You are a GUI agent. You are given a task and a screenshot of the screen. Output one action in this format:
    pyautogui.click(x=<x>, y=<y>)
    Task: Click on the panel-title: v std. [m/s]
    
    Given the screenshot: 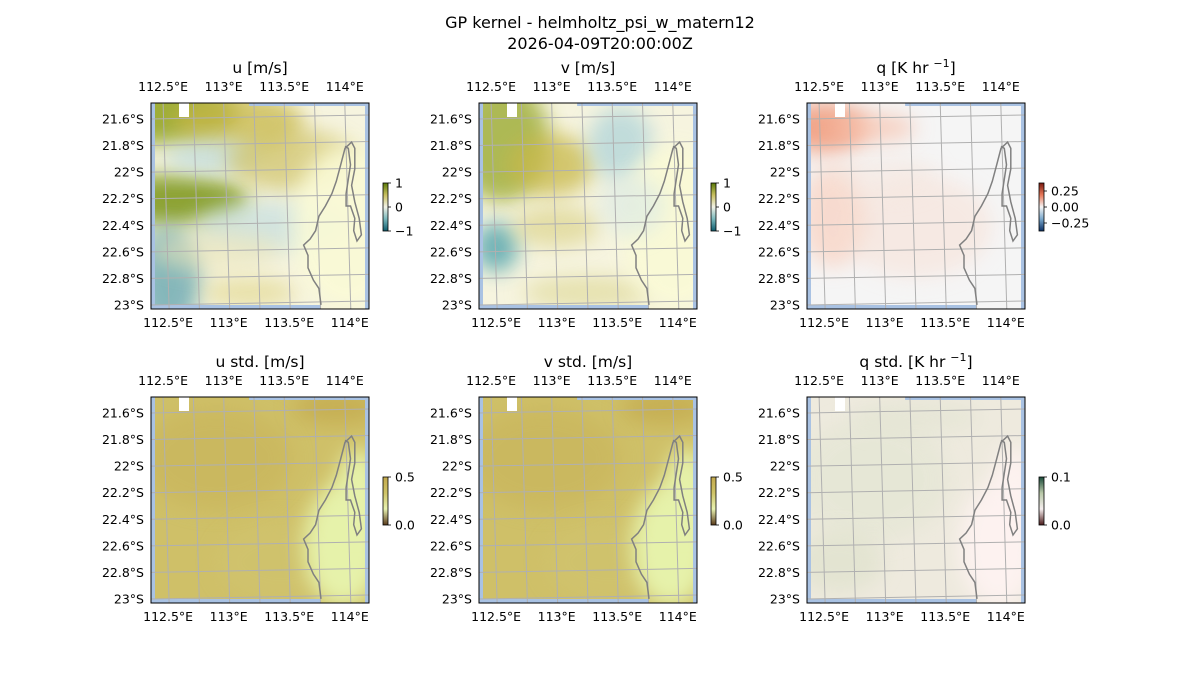 What is the action you would take?
    pyautogui.click(x=588, y=362)
    